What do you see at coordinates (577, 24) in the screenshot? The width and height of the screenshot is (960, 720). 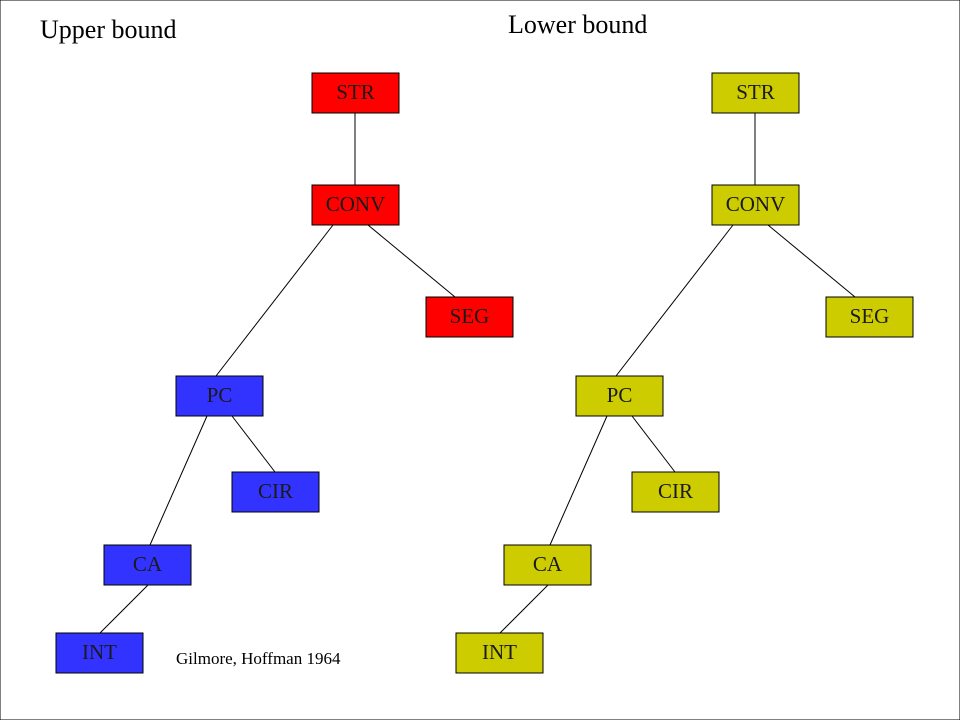 I see `tree-title: Lower bound` at bounding box center [577, 24].